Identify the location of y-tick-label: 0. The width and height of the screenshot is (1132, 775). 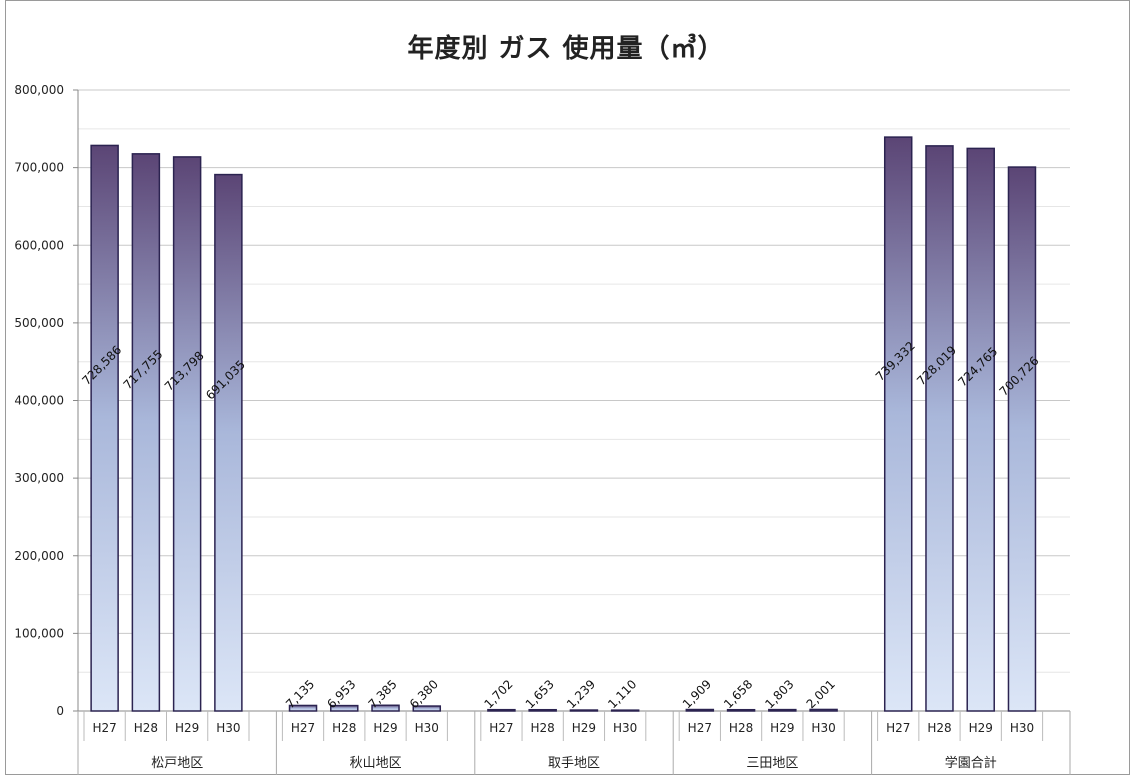
(60, 711).